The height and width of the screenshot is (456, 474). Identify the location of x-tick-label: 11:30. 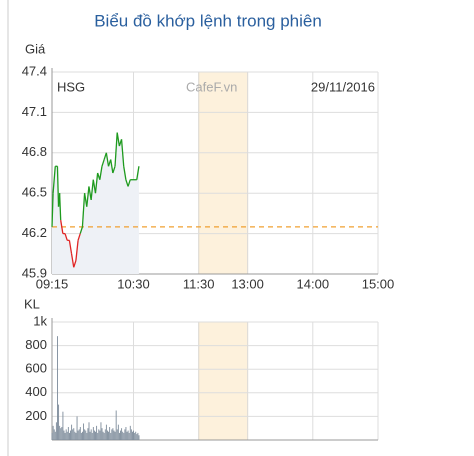
(199, 283).